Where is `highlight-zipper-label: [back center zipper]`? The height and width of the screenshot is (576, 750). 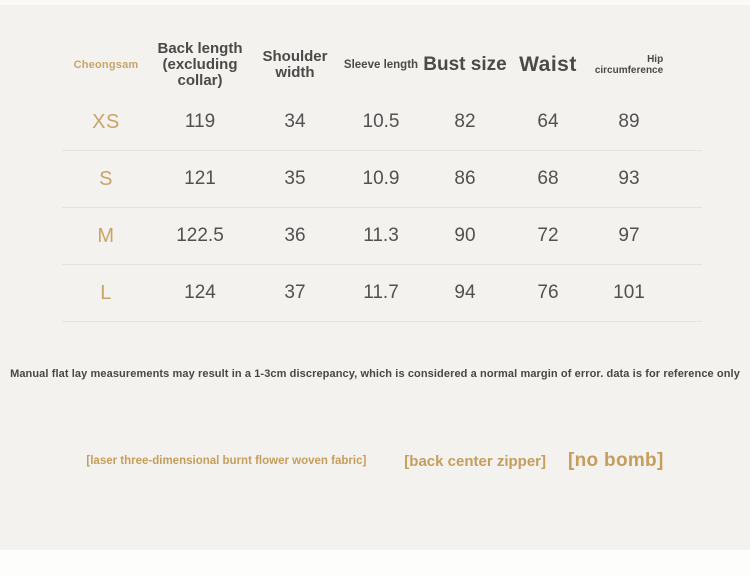 highlight-zipper-label: [back center zipper] is located at coordinates (475, 461).